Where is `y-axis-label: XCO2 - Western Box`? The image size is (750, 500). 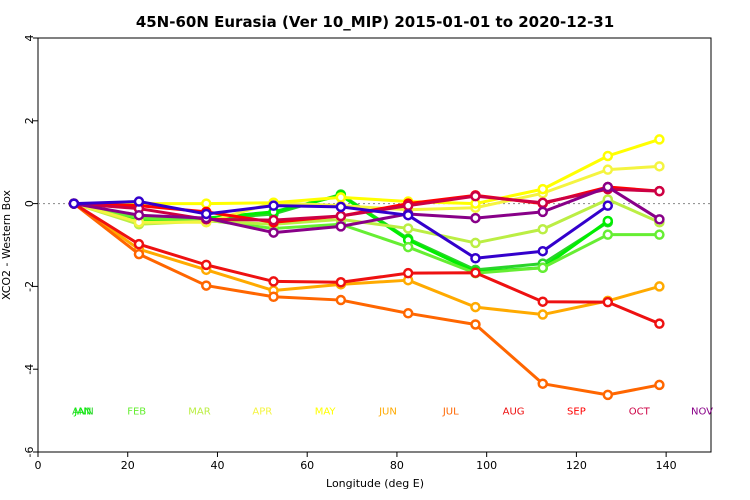 y-axis-label: XCO2 - Western Box is located at coordinates (6, 244).